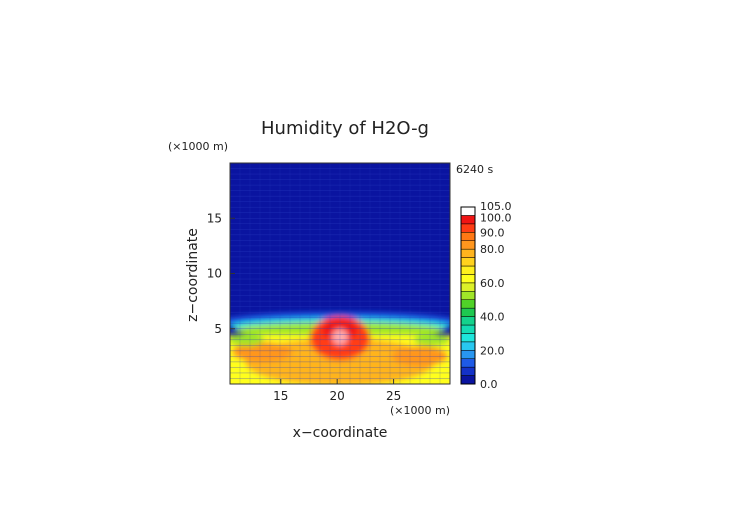 Image resolution: width=752 pixels, height=532 pixels. Describe the element at coordinates (218, 329) in the screenshot. I see `y-tick-label: 5` at that location.